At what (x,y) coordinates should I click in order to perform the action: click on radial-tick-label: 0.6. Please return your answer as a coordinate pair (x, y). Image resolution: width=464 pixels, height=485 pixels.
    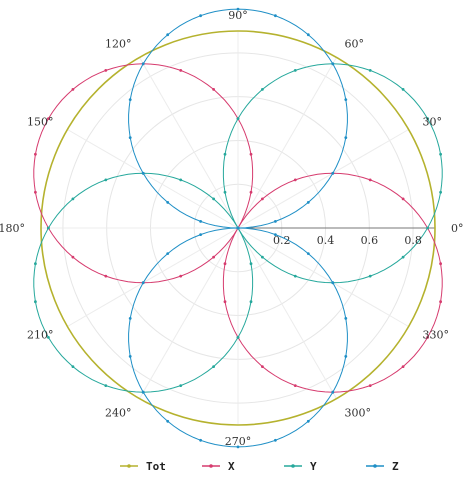
    Looking at the image, I should click on (370, 240).